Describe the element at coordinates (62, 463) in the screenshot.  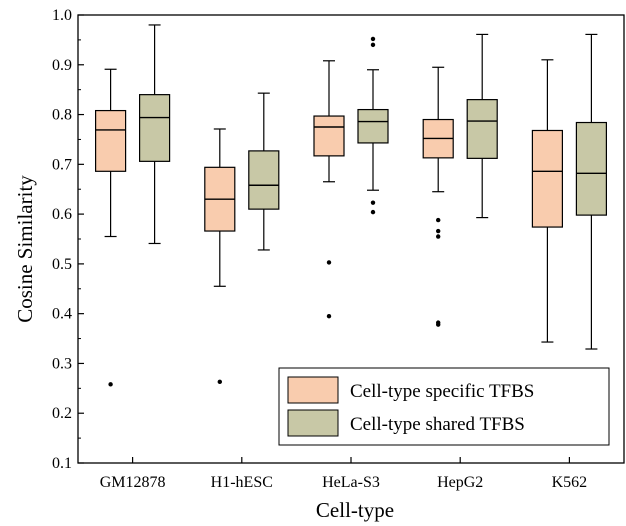
I see `y-tick-label: 0.1` at that location.